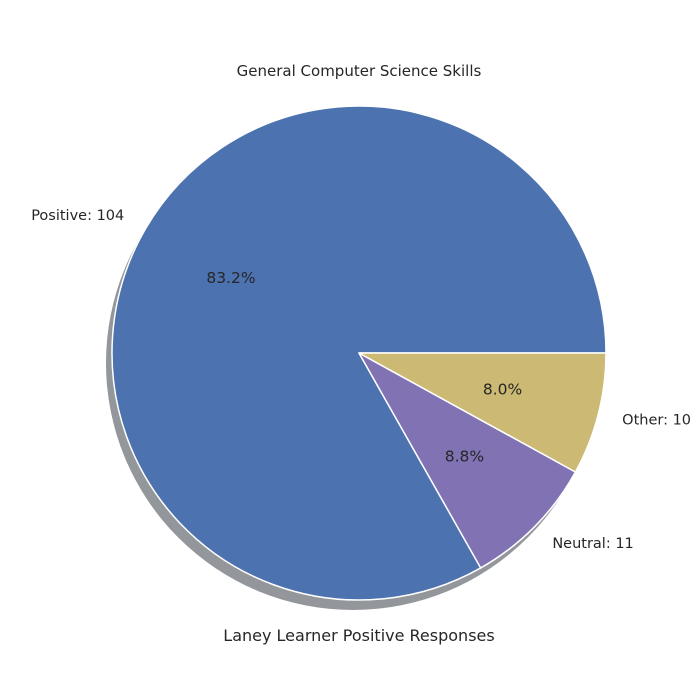  I want to click on slice-label-2: Other: 10, so click(656, 421).